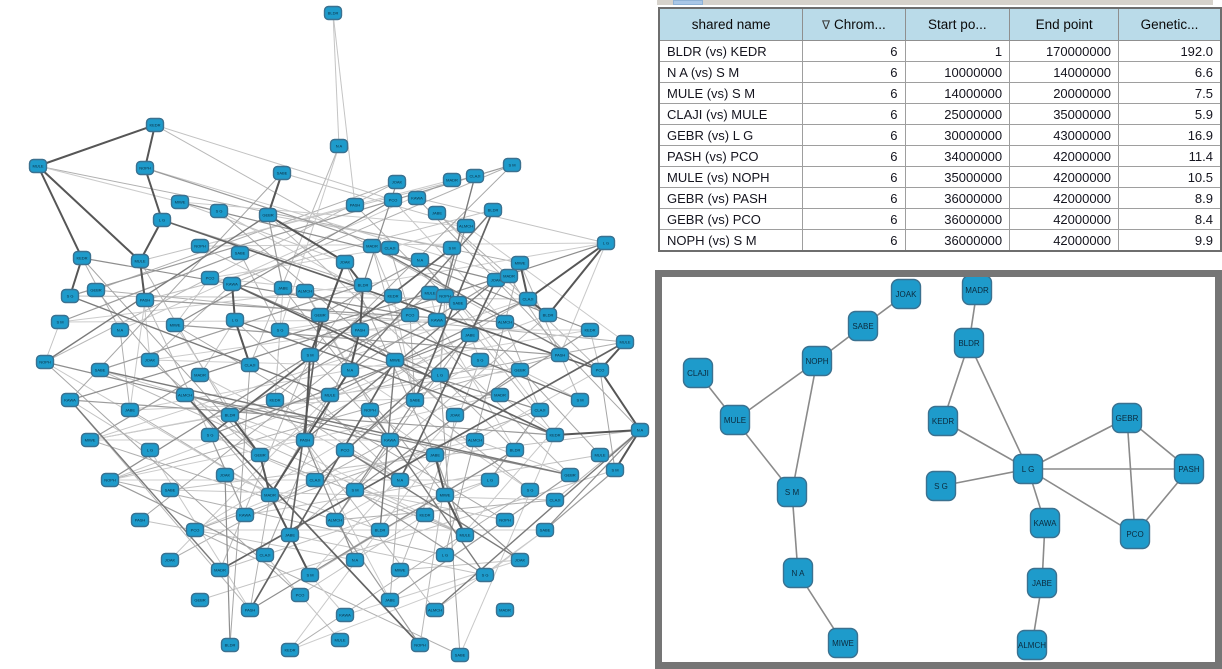  What do you see at coordinates (843, 643) in the screenshot?
I see `network-node-miwe: MIWE` at bounding box center [843, 643].